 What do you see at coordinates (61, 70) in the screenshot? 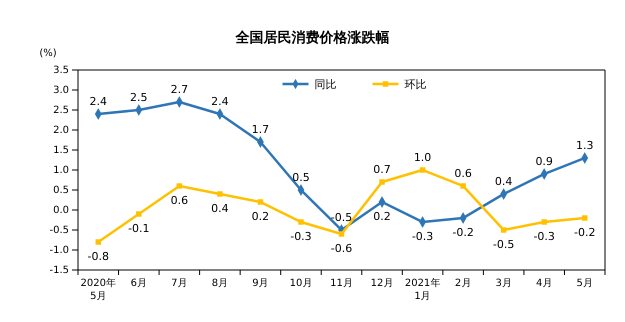
I see `y-tick-label: 3.5` at bounding box center [61, 70].